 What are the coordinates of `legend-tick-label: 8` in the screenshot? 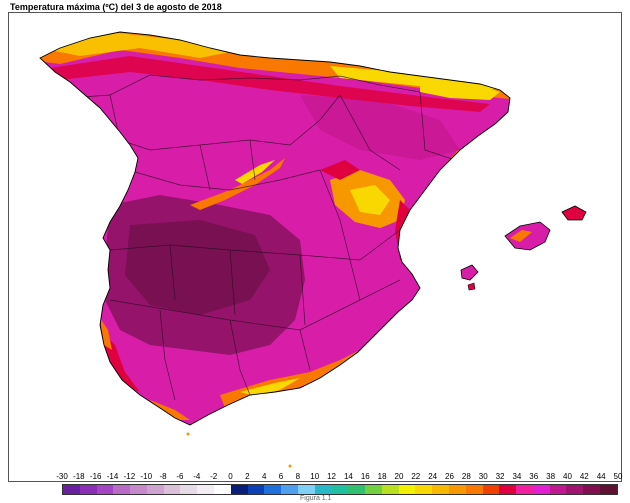 It's located at (298, 476).